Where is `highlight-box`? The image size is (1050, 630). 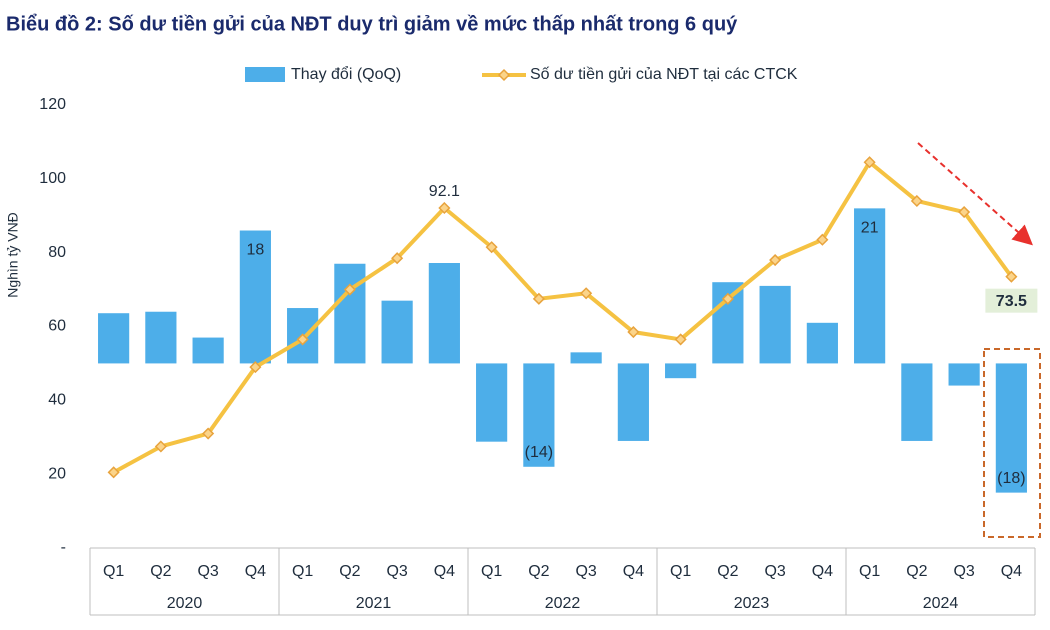
highlight-box is located at coordinates (1012, 443).